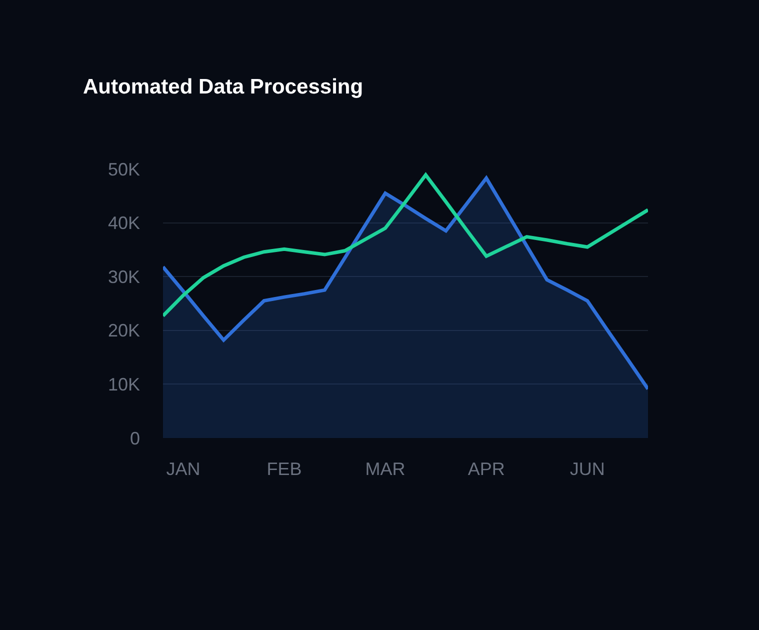  Describe the element at coordinates (223, 86) in the screenshot. I see `chart-title: Automated Data Processing` at that location.